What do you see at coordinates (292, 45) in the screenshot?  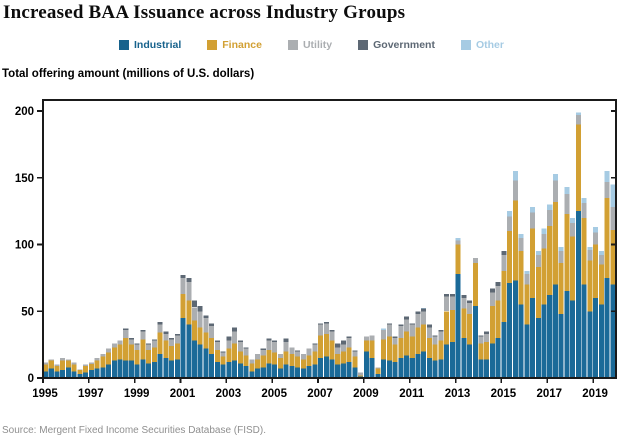 I see `legend-swatch-icon` at bounding box center [292, 45].